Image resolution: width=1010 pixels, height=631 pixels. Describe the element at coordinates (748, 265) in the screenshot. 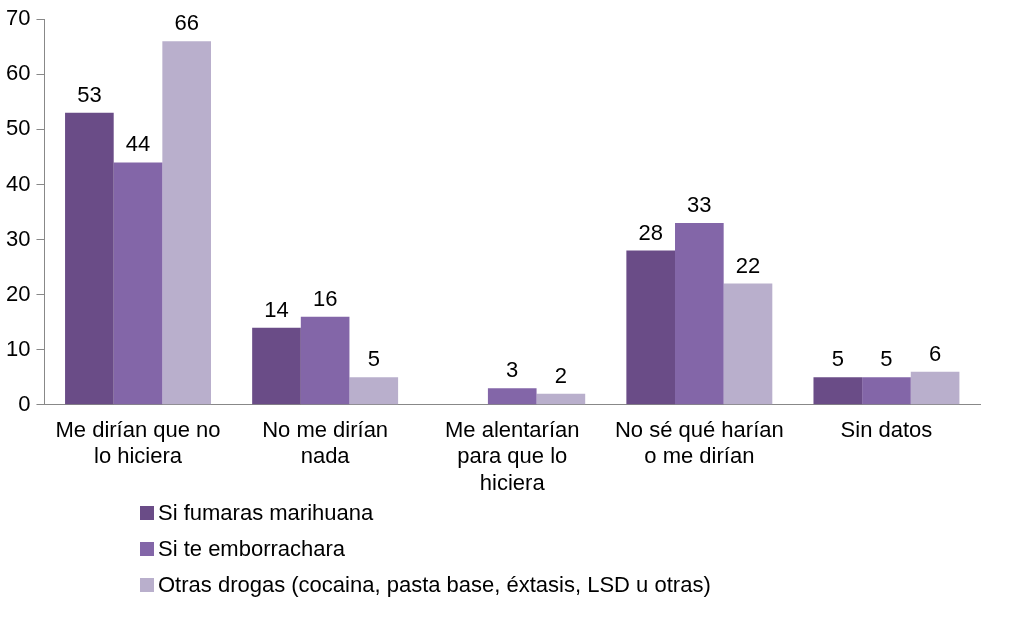

I see `data-label: 22` at that location.